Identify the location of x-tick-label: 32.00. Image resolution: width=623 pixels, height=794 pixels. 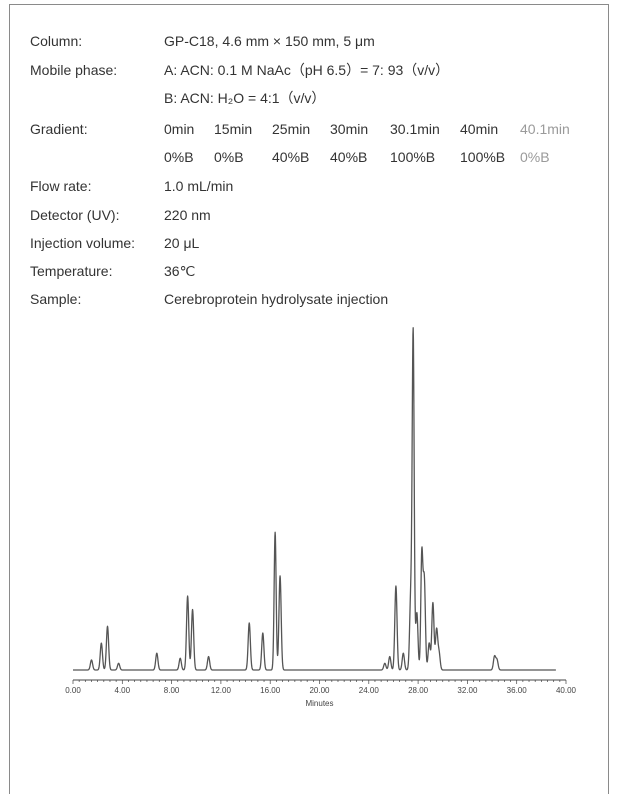
(467, 690).